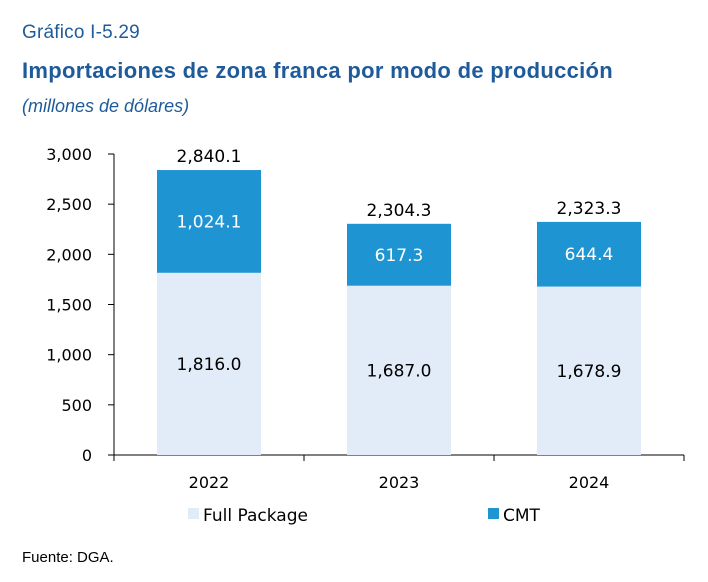  What do you see at coordinates (589, 209) in the screenshot?
I see `data-label-total: 2,323.3` at bounding box center [589, 209].